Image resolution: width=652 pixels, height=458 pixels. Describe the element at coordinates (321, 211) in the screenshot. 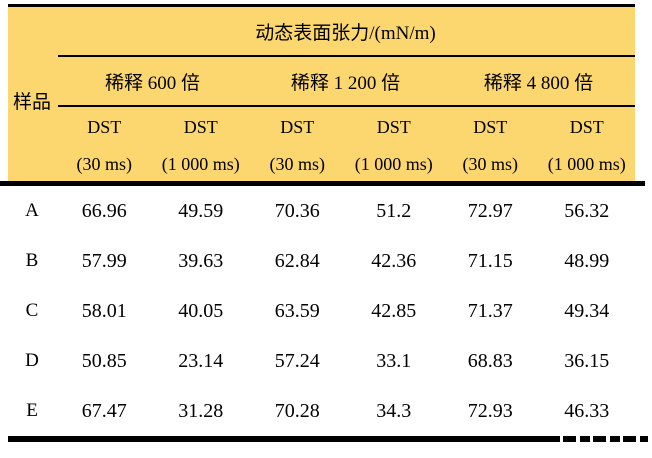

I see `table-row-a: A 66.96 49.59 70.36 51.2 72.97 56.32` at that location.